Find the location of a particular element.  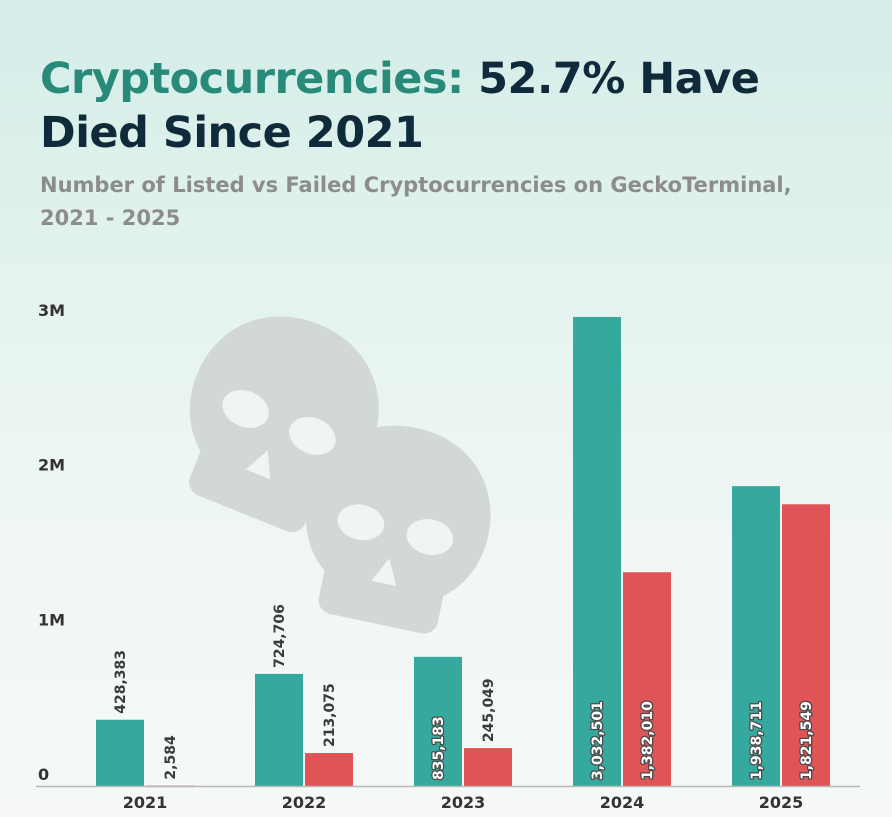

bar-value-label: 213,075 is located at coordinates (330, 715).